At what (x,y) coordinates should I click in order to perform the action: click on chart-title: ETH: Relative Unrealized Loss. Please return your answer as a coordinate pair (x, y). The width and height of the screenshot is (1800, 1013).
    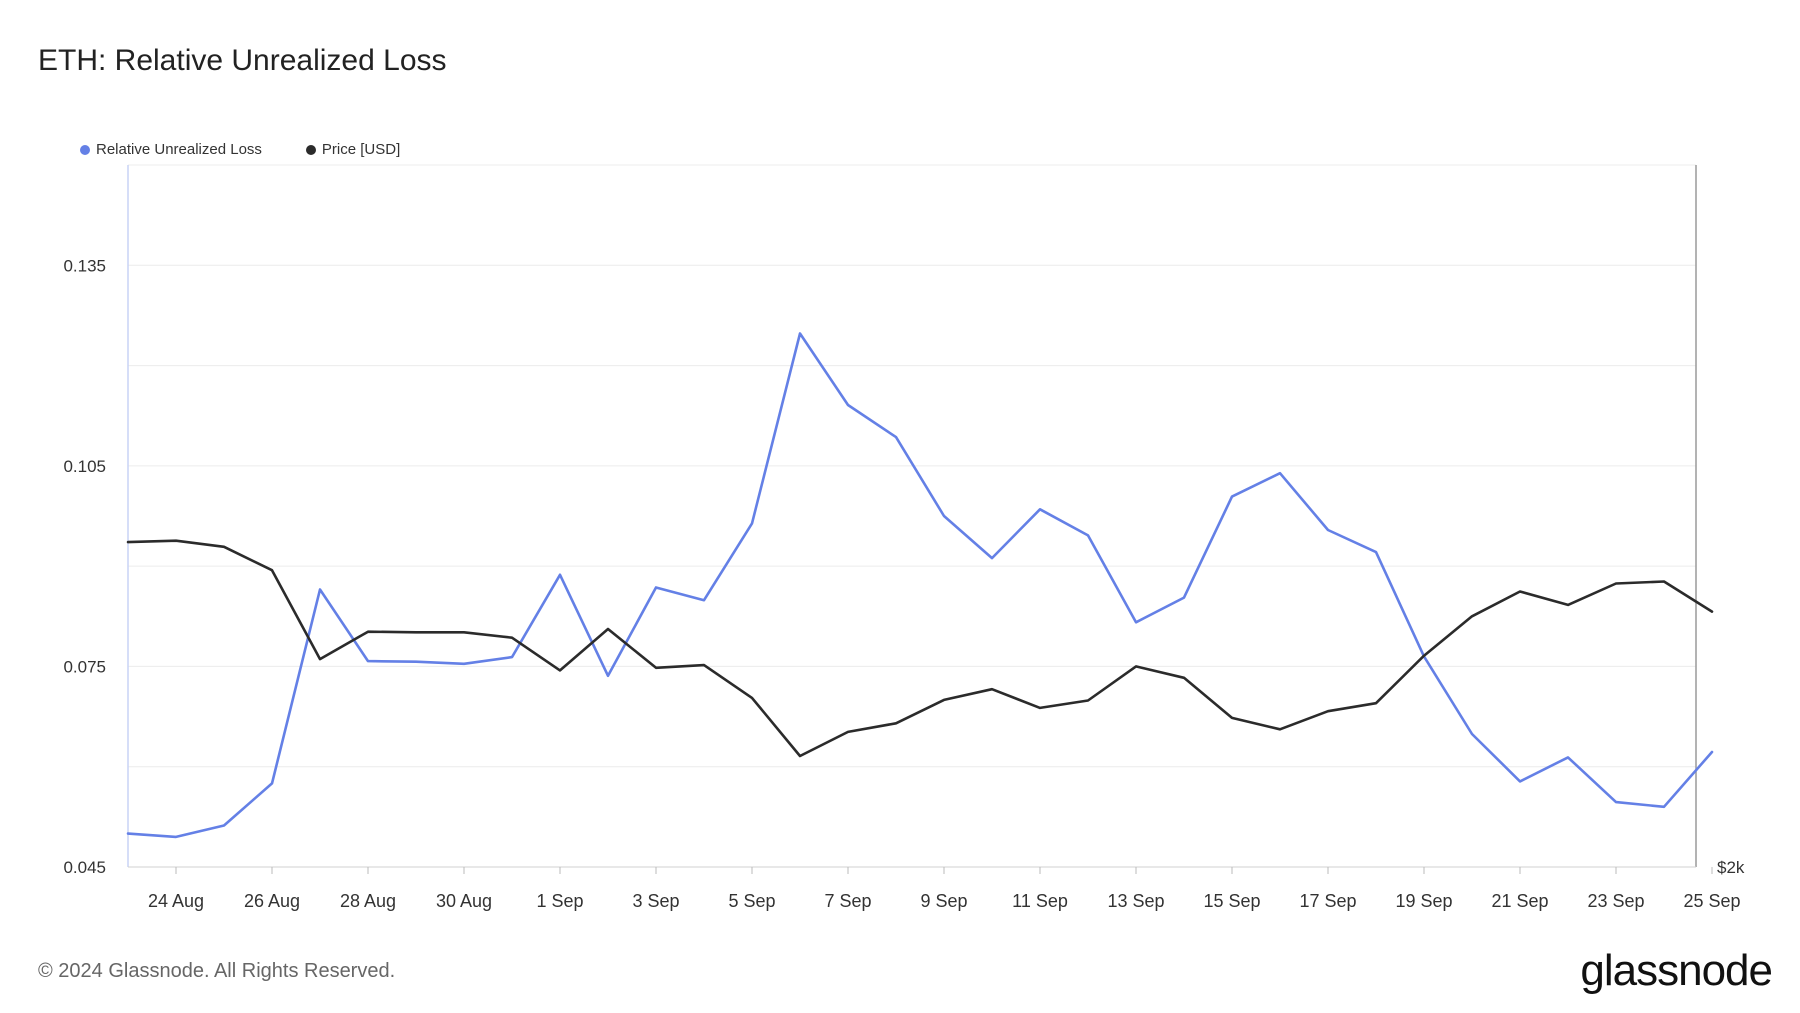
    Looking at the image, I should click on (242, 60).